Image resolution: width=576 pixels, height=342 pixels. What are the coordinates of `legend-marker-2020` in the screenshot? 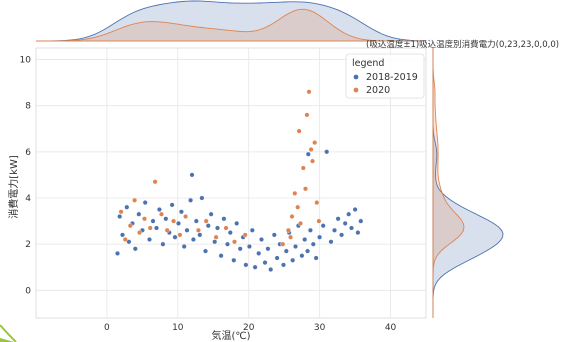 It's located at (356, 90).